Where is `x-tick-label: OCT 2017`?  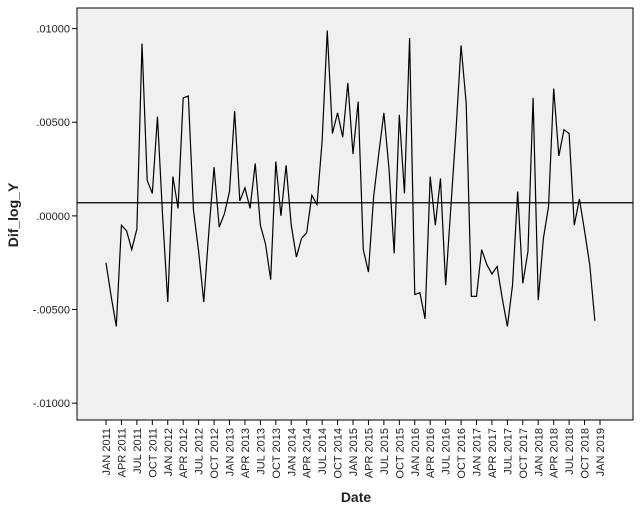
x-tick-label: OCT 2017 is located at coordinates (524, 453).